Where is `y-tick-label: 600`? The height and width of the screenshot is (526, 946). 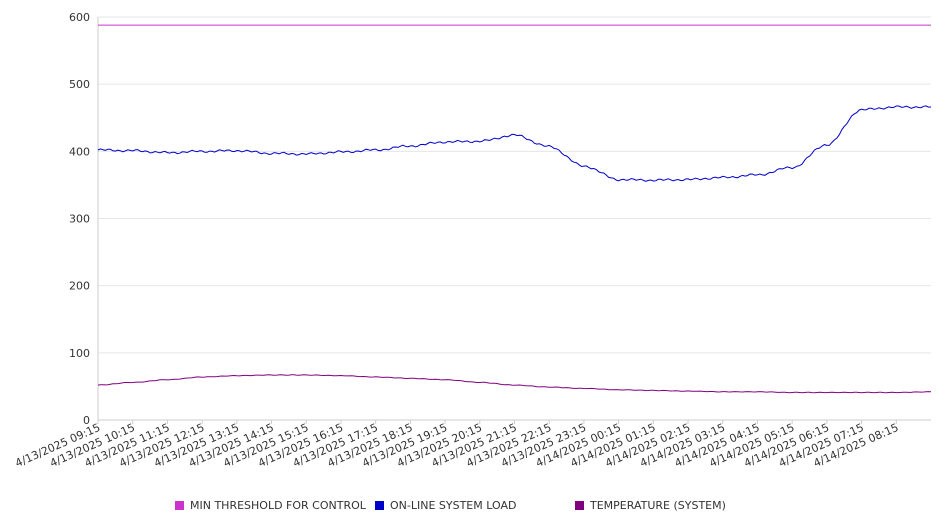 y-tick-label: 600 is located at coordinates (79, 17).